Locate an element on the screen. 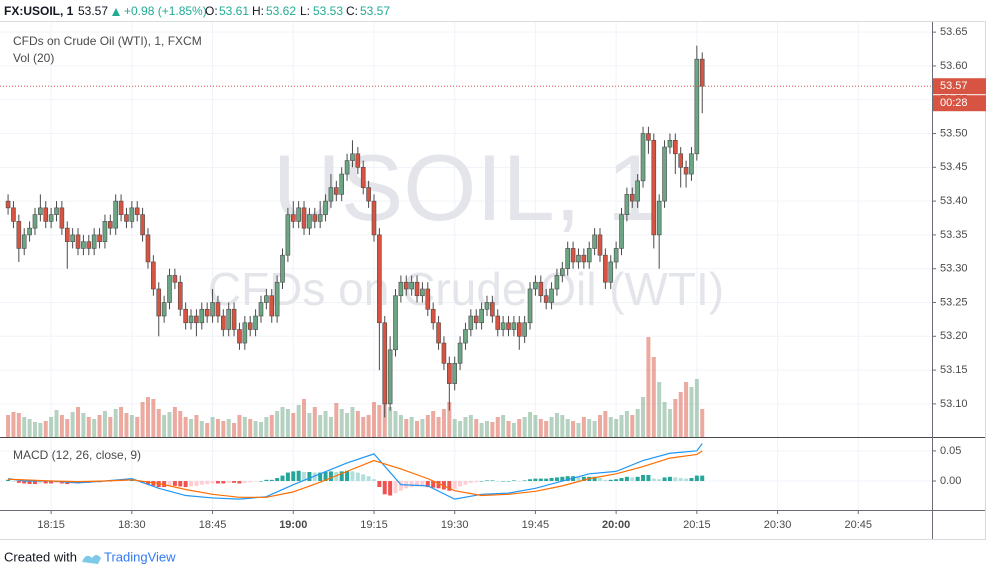  watermark-description: CFDs on Crude Oil (WTI) is located at coordinates (466, 289).